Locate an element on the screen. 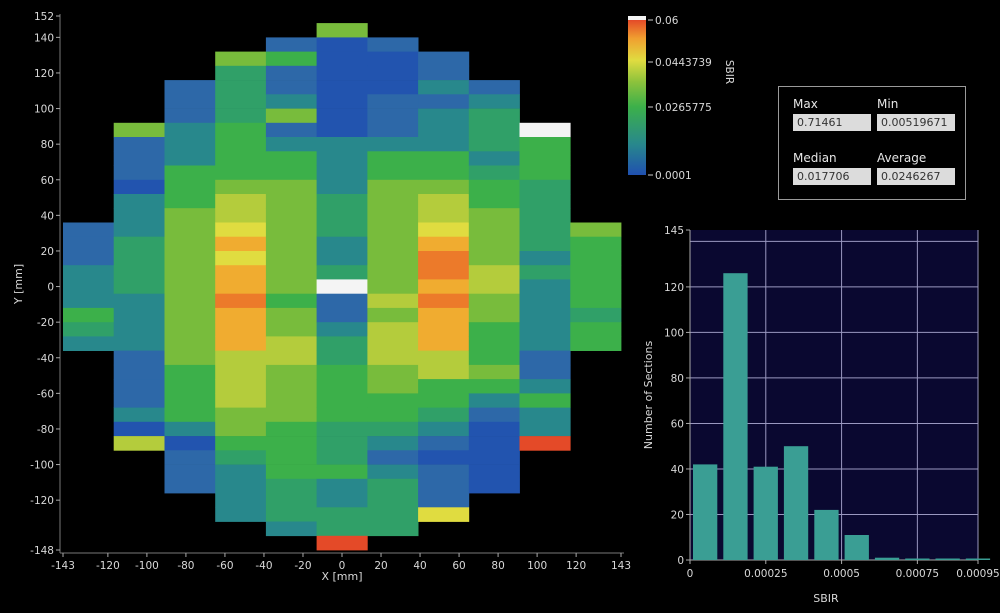 The image size is (1000, 613). stat-median-field: 0.017706 is located at coordinates (832, 176).